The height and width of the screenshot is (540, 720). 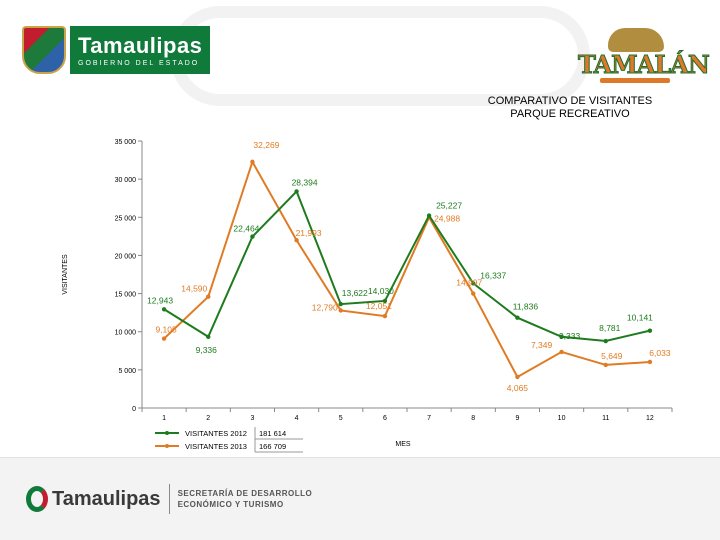 I want to click on x-tick-label: 3, so click(x=252, y=418).